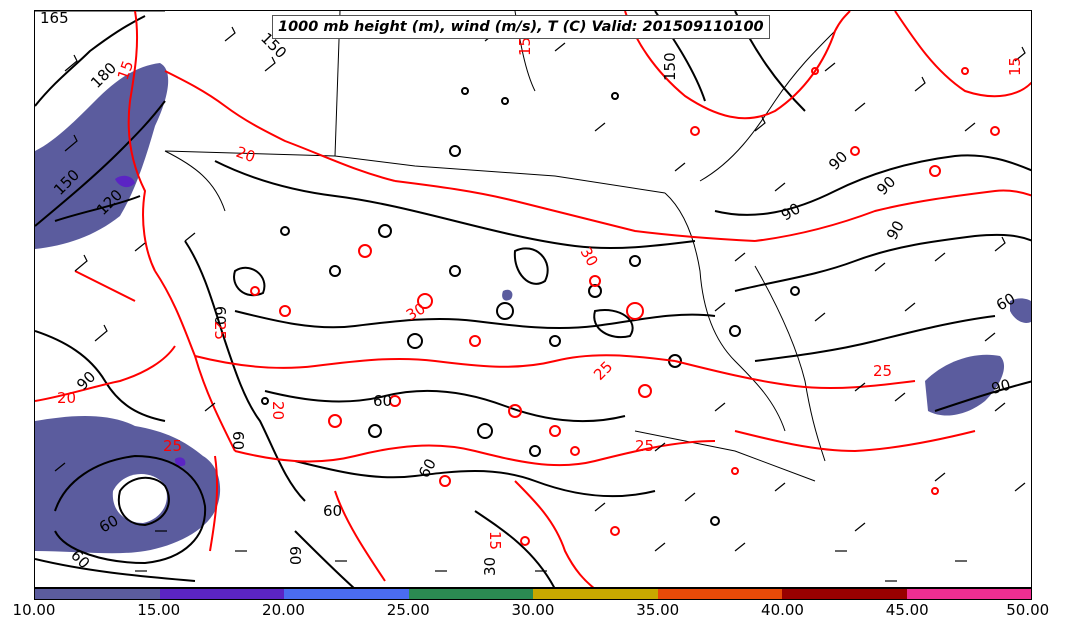 The height and width of the screenshot is (633, 1065). I want to click on colorbar-tick-label: 40.00, so click(782, 610).